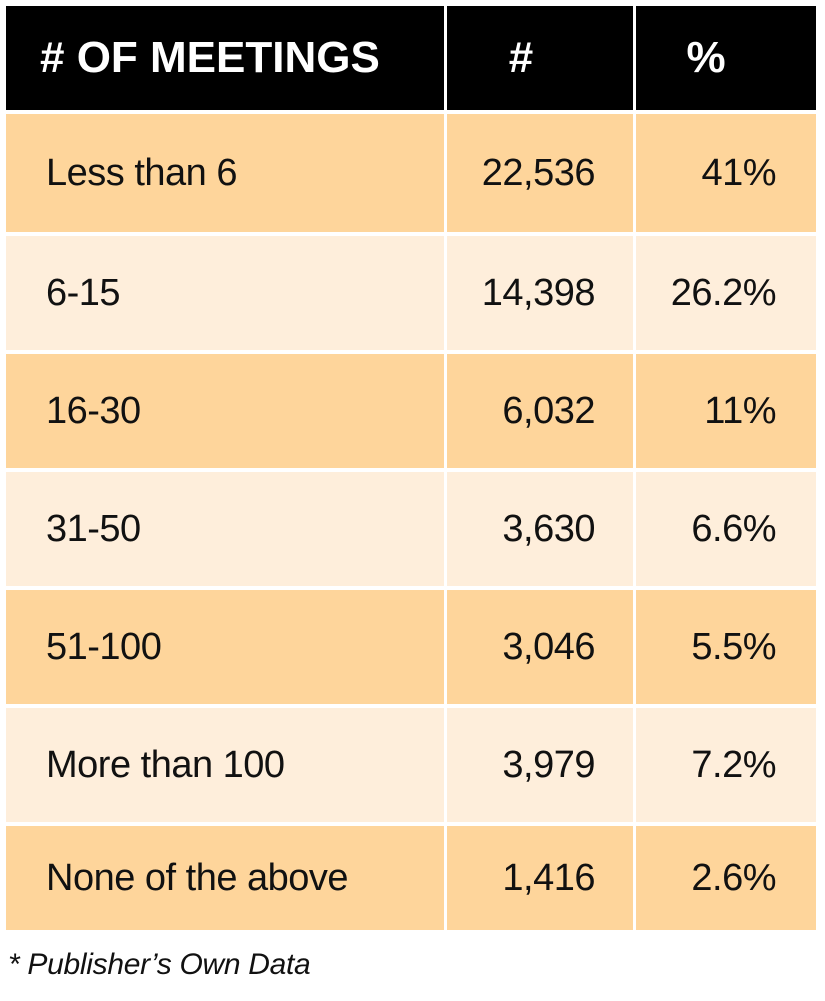 The image size is (825, 1001). Describe the element at coordinates (726, 529) in the screenshot. I see `row-percent: 6.6%` at that location.